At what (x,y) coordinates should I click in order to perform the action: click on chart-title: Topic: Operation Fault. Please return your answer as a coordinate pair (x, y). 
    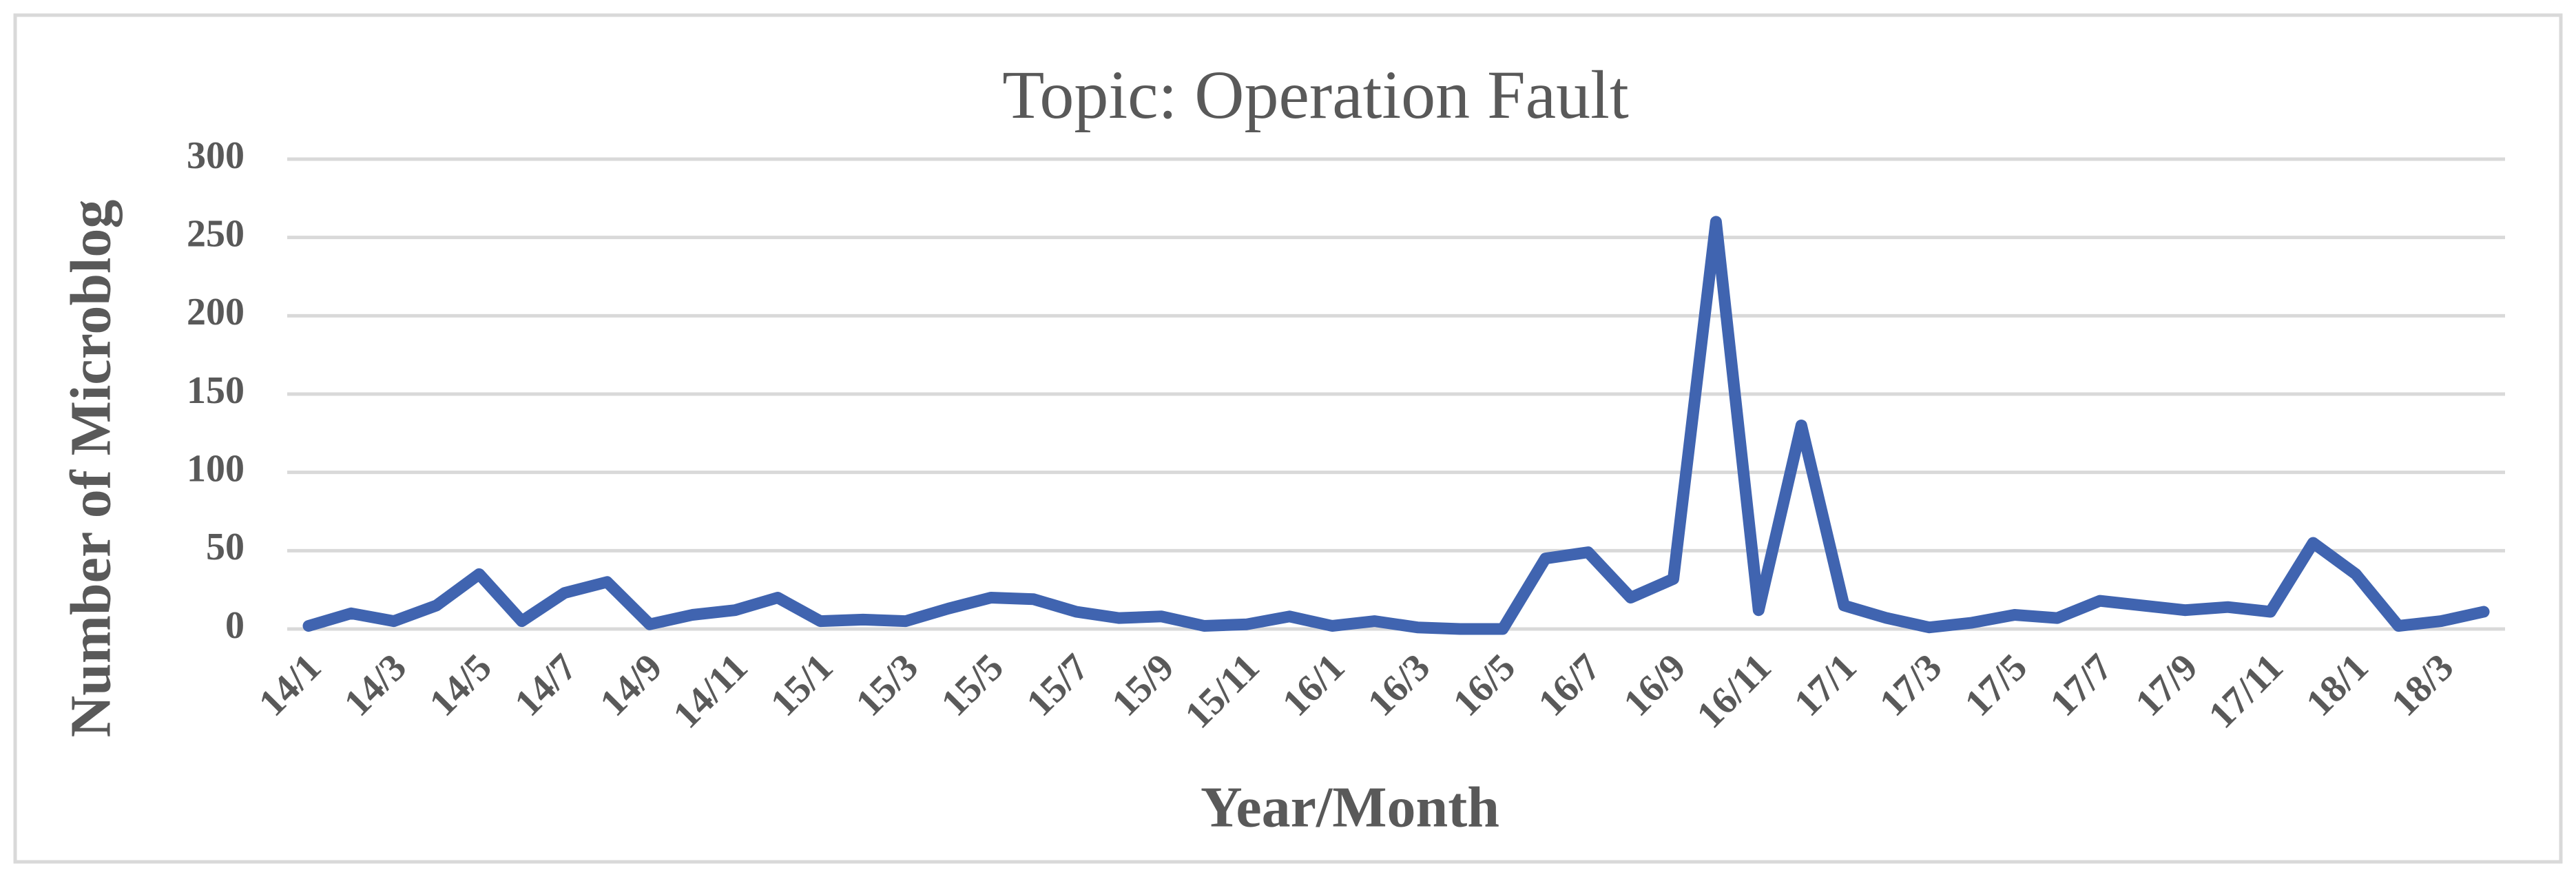
    Looking at the image, I should click on (1315, 94).